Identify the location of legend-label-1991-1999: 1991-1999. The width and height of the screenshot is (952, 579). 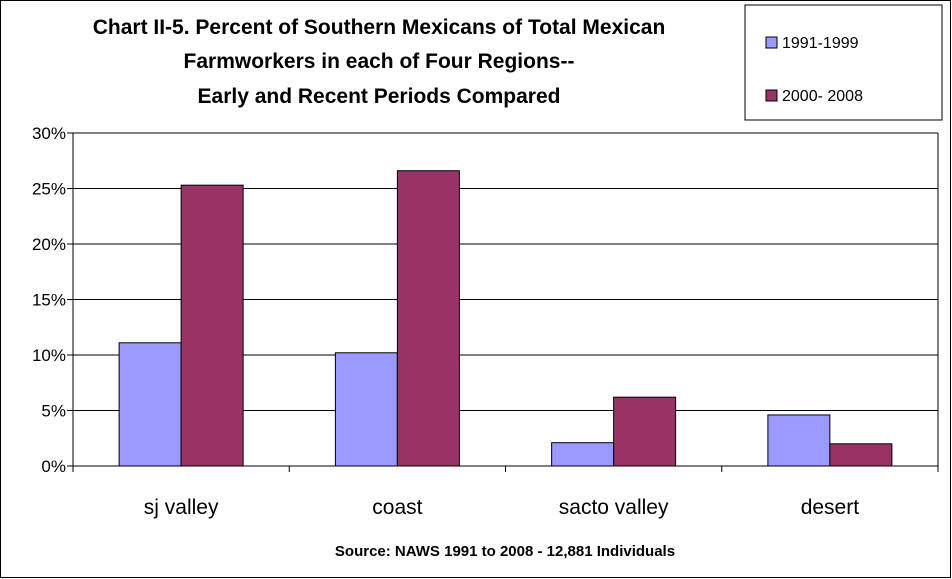
(820, 43).